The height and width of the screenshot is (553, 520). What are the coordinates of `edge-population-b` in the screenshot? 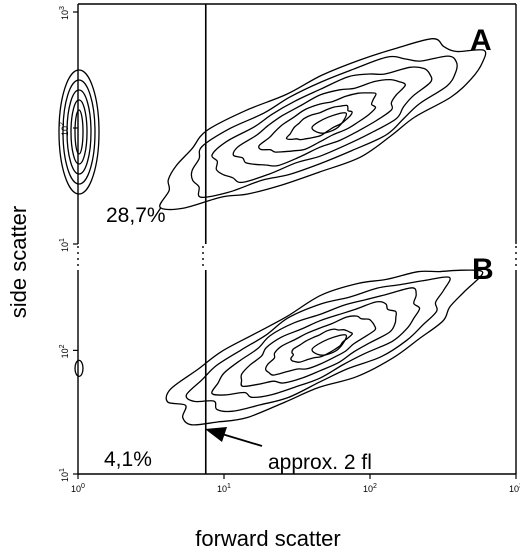 It's located at (79, 368).